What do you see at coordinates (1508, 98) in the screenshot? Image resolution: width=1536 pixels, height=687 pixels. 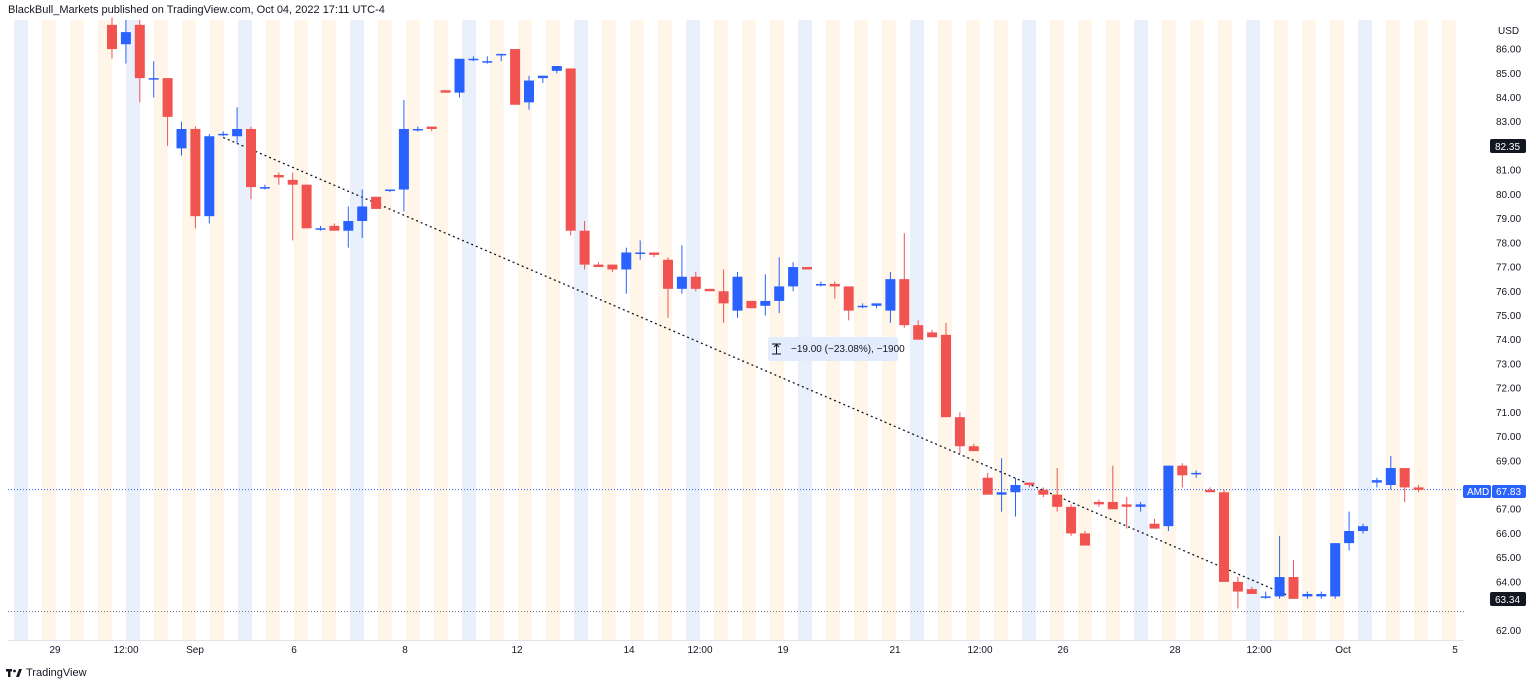 I see `price-tick-label: 84.00` at bounding box center [1508, 98].